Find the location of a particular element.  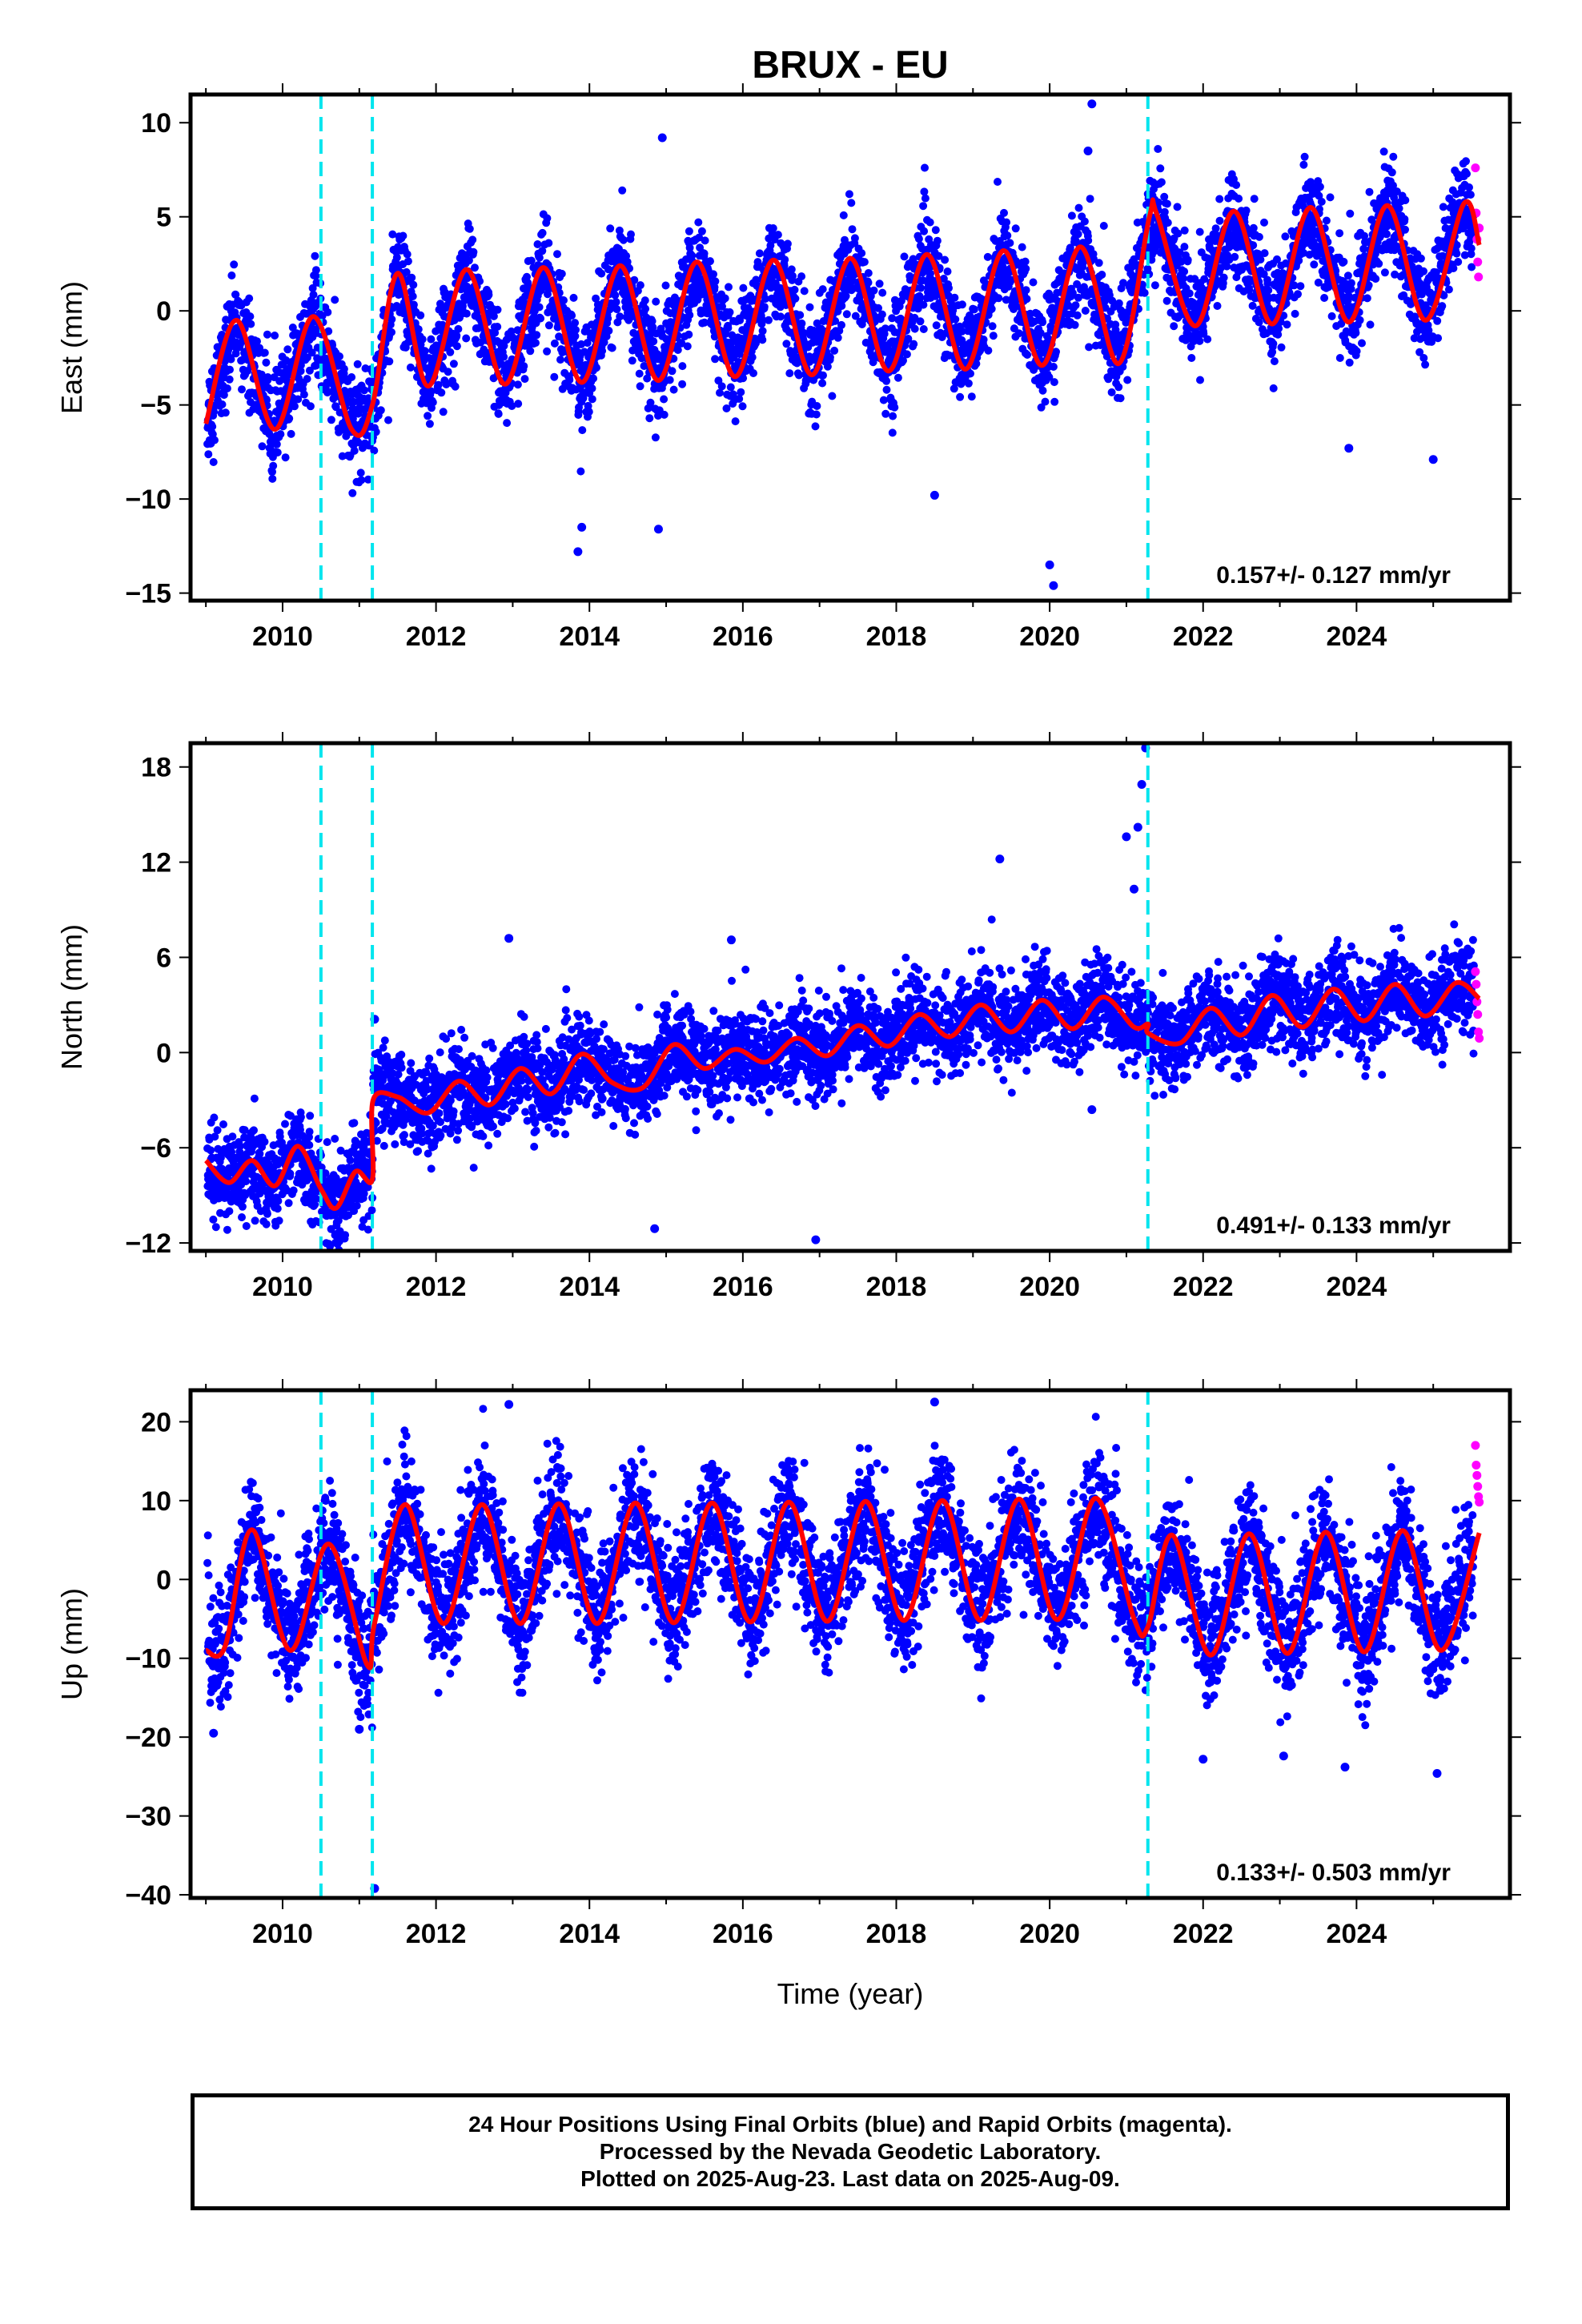

y-tick-label: −20 is located at coordinates (148, 1738).